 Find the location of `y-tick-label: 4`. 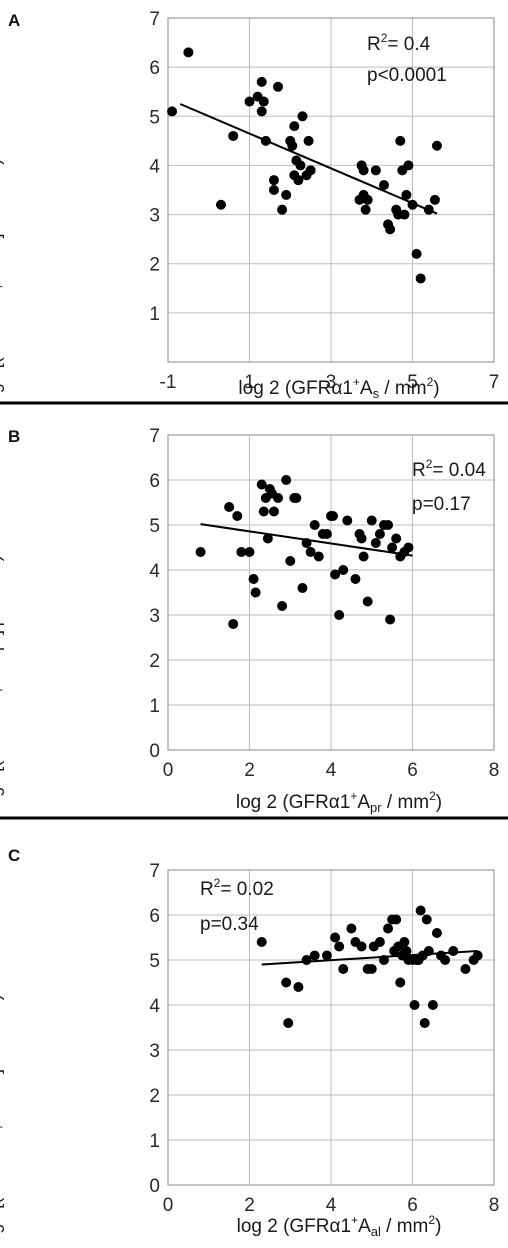

y-tick-label: 4 is located at coordinates (154, 571).